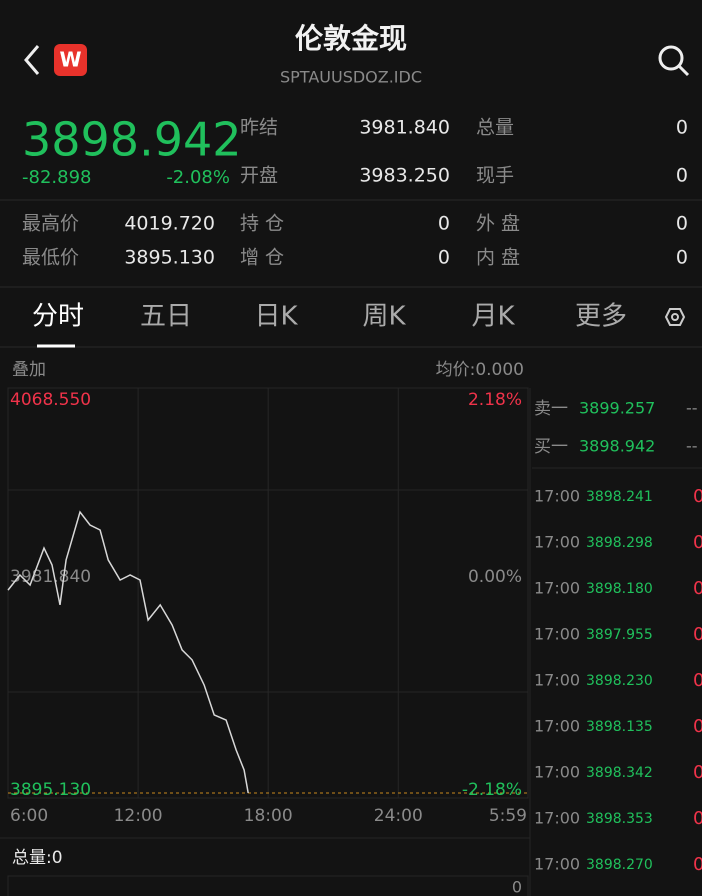 The height and width of the screenshot is (896, 702). Describe the element at coordinates (351, 77) in the screenshot. I see `subtitle: SPTAUUSDOZ.IDC` at that location.